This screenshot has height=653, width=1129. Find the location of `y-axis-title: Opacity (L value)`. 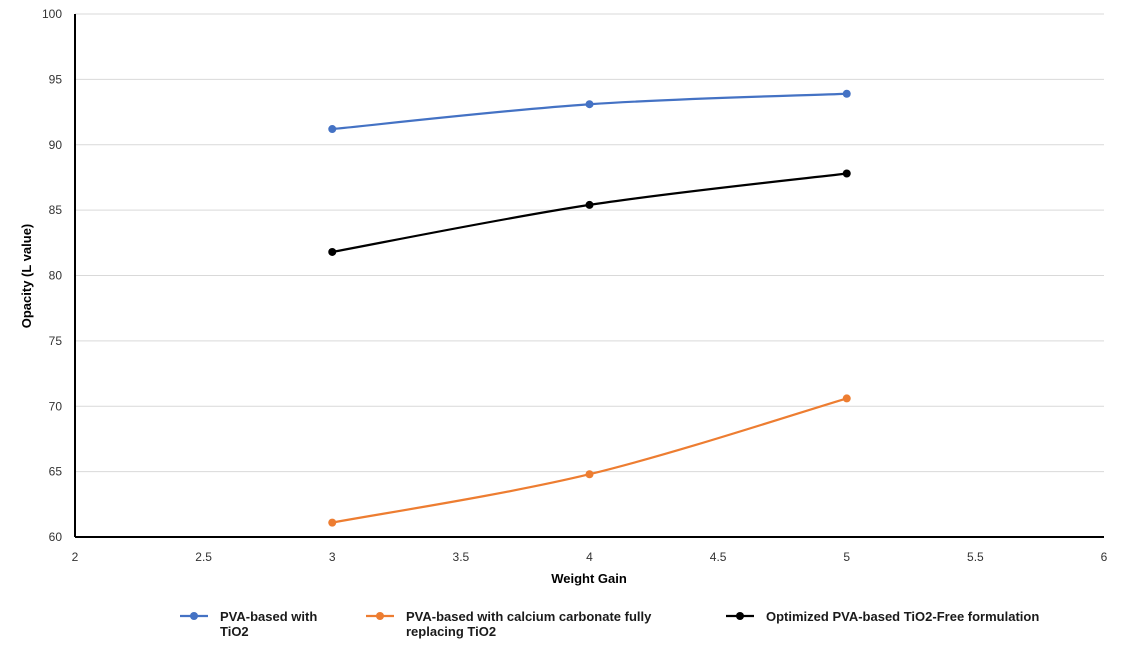

y-axis-title: Opacity (L value) is located at coordinates (26, 276).